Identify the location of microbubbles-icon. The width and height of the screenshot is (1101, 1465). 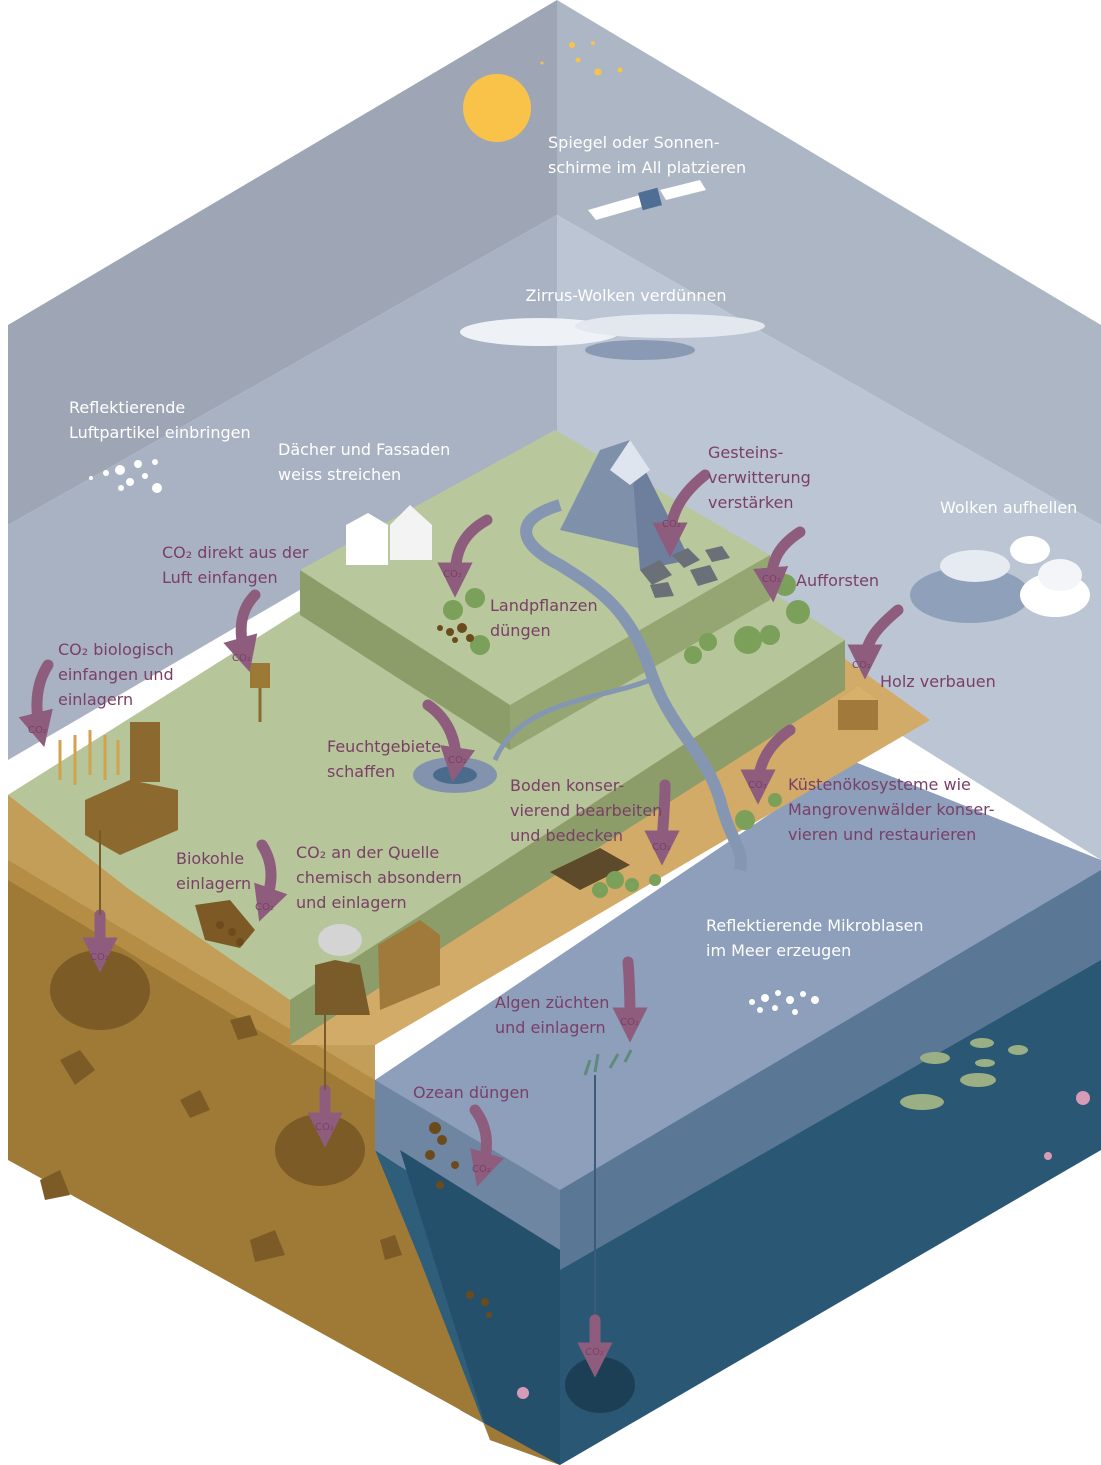
(784, 1002).